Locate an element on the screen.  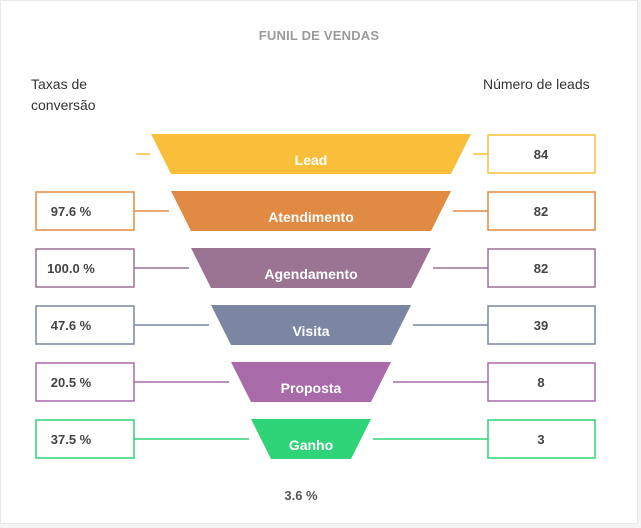
rate-box-atendimento is located at coordinates (85, 211).